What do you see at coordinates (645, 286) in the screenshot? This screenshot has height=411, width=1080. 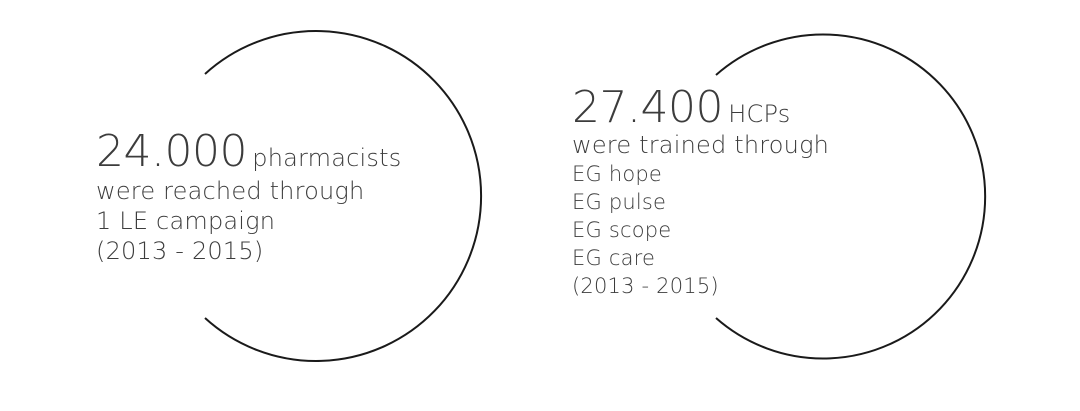 I see `hcps-period: (2013 - 2015)` at bounding box center [645, 286].